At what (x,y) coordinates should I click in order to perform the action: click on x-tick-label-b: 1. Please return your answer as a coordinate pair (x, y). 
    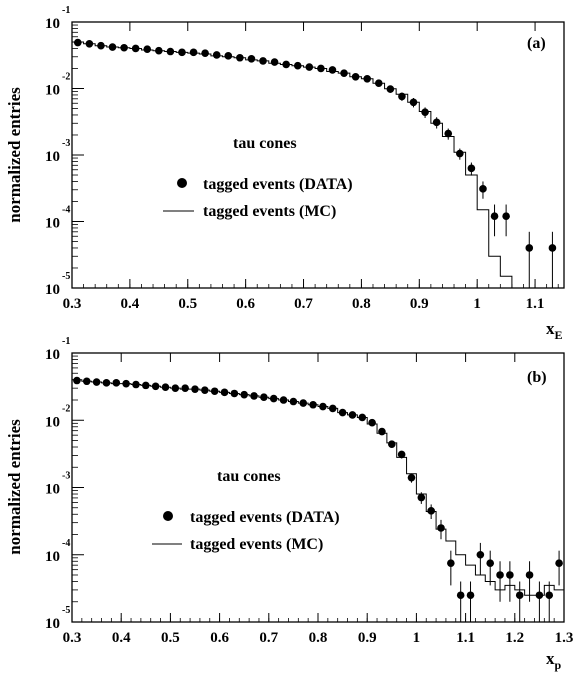
    Looking at the image, I should click on (417, 638).